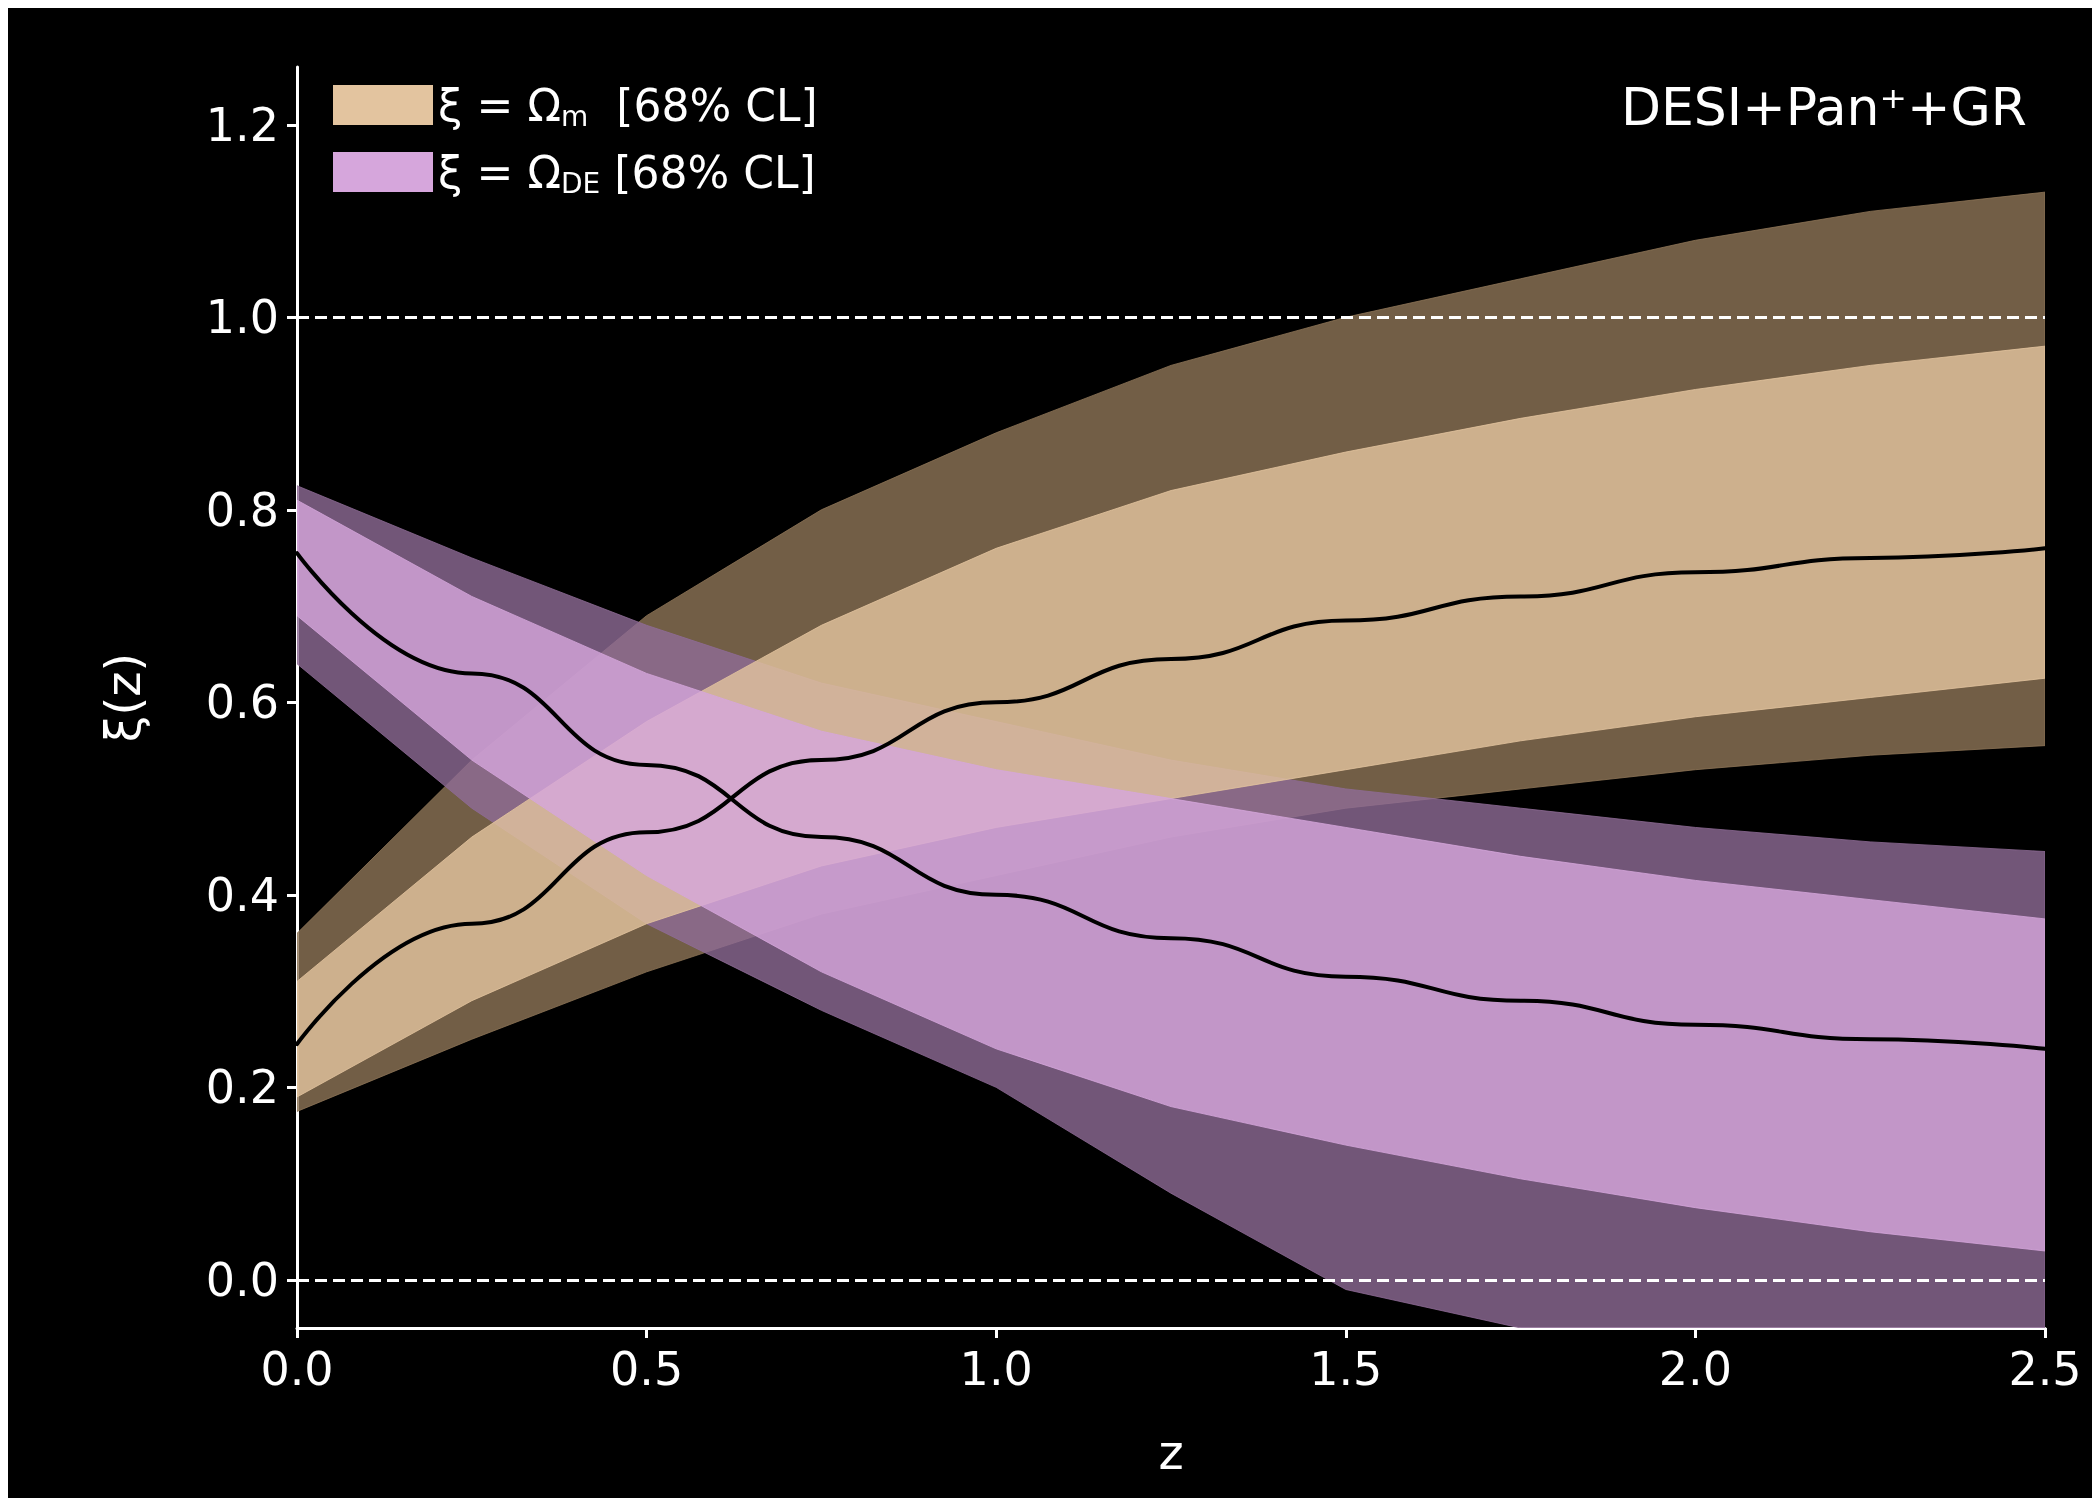  What do you see at coordinates (1346, 1369) in the screenshot?
I see `x-tick-label: 1.5` at bounding box center [1346, 1369].